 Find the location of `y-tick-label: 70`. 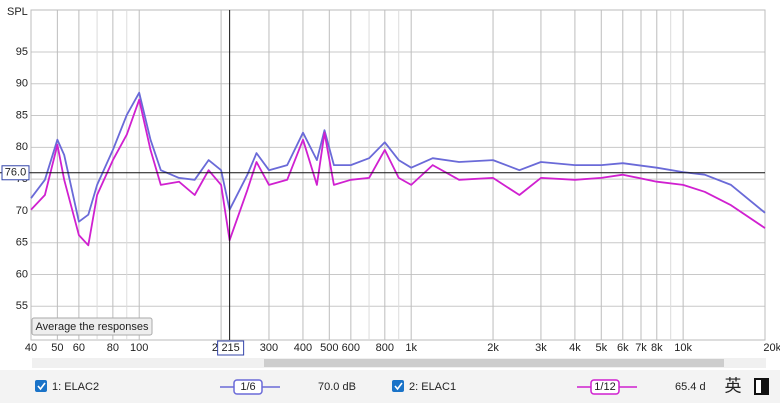

y-tick-label: 70 is located at coordinates (22, 211).